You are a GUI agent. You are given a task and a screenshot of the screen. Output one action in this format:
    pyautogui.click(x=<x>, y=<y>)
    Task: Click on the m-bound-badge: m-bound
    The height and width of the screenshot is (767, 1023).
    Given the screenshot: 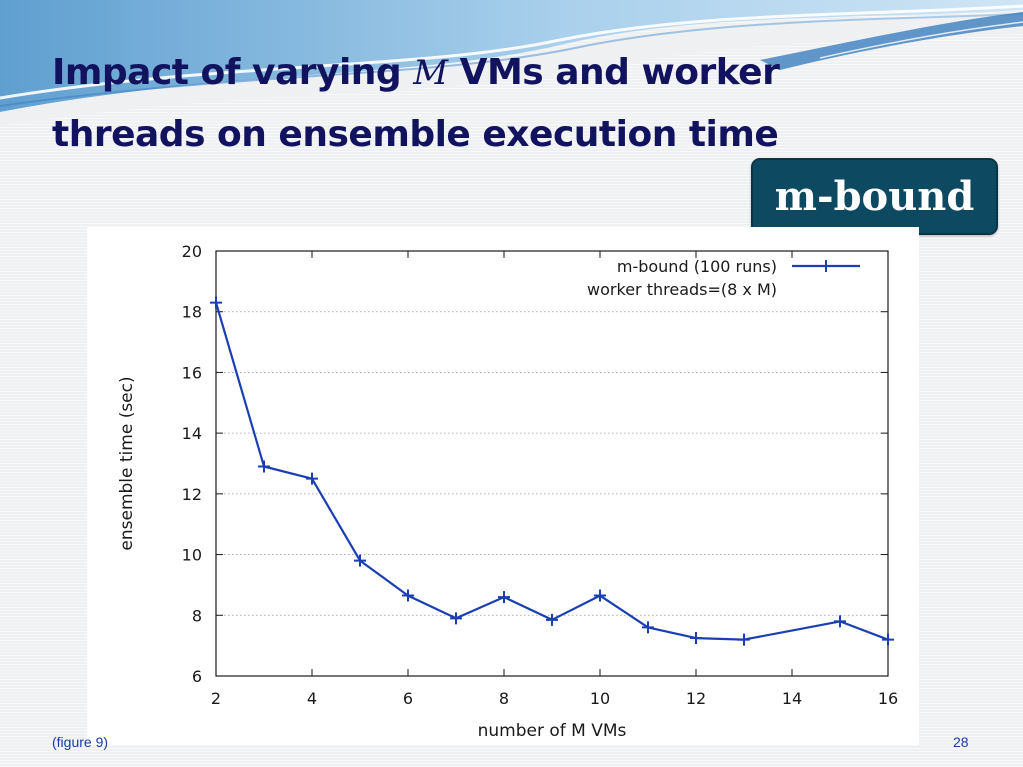 What is the action you would take?
    pyautogui.click(x=874, y=196)
    